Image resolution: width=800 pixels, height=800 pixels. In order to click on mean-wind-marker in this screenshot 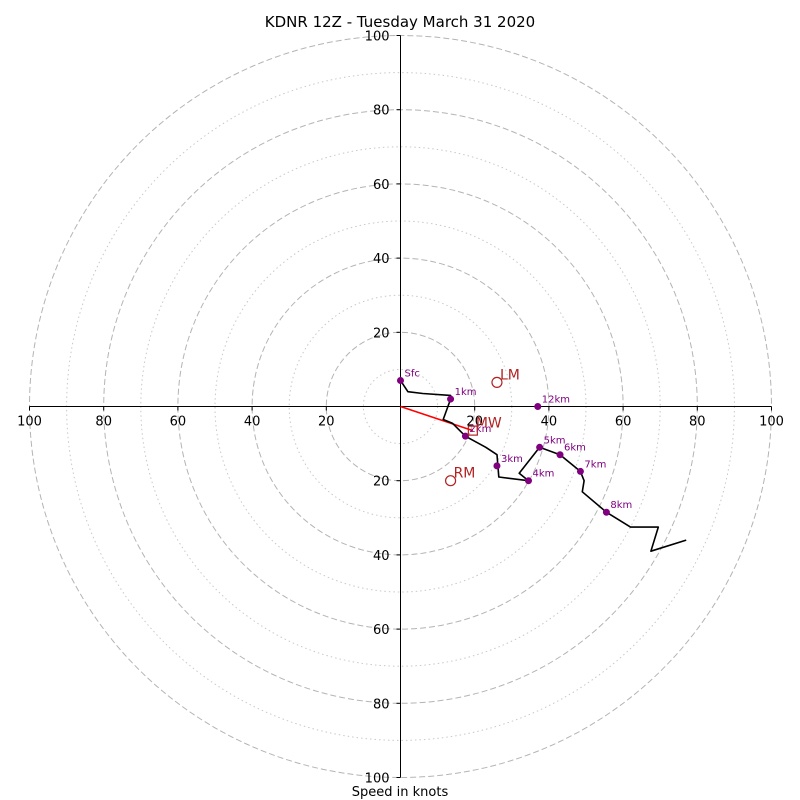, I will do `click(472, 430)`.